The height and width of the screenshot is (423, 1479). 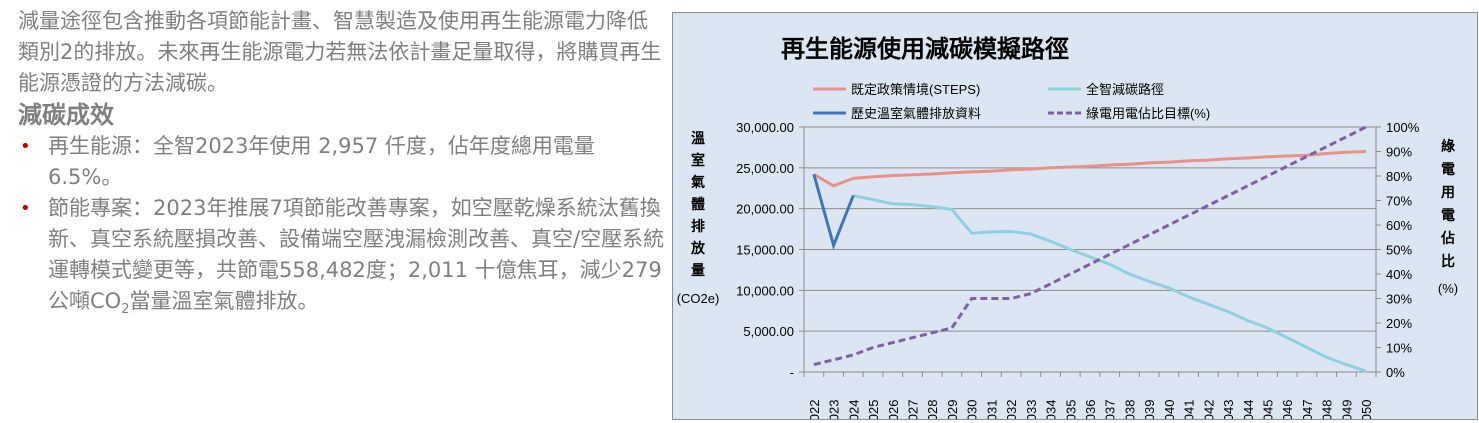 I want to click on bullet-text-end: 當量溫室氣體排放。, so click(x=224, y=301).